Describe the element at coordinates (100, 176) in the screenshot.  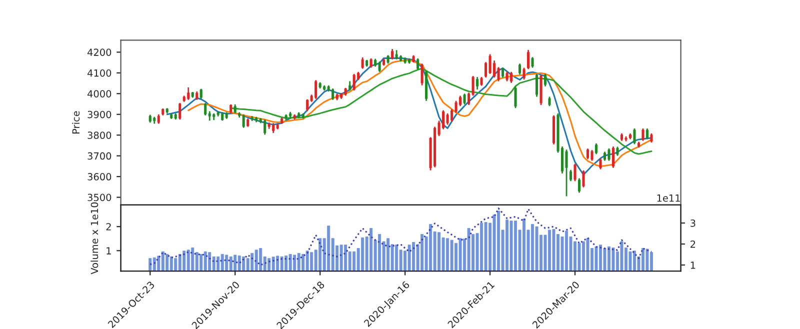
I see `y-tick-label: 3600` at that location.